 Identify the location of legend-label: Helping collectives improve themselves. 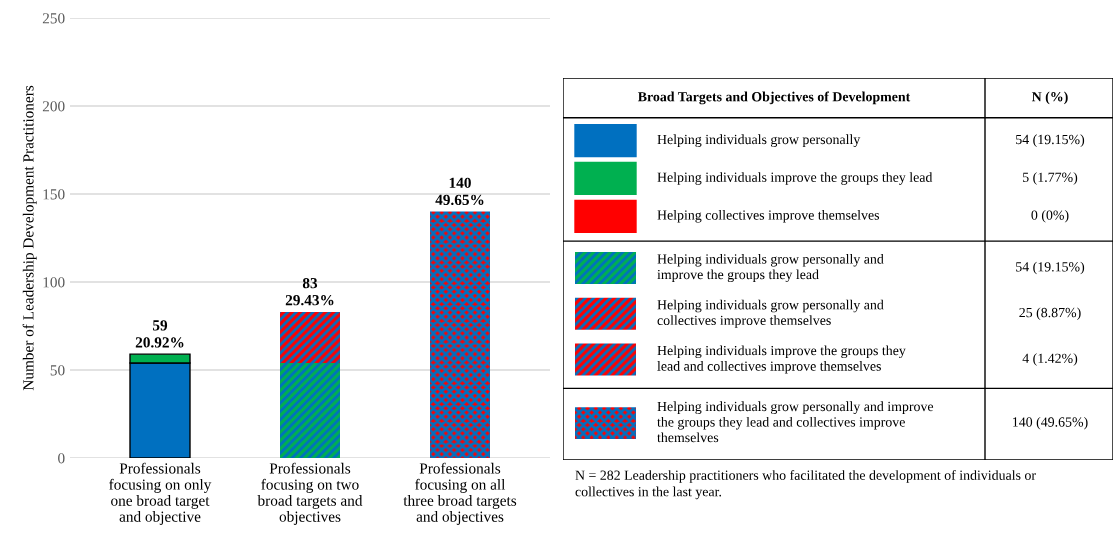
(768, 216).